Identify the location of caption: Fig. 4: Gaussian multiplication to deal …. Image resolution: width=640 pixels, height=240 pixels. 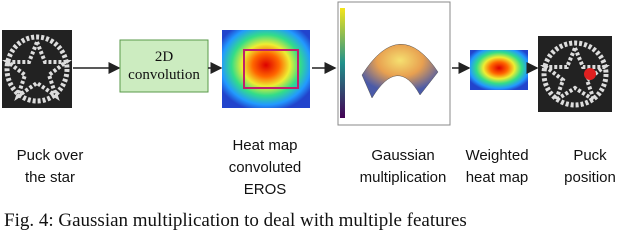
(235, 220).